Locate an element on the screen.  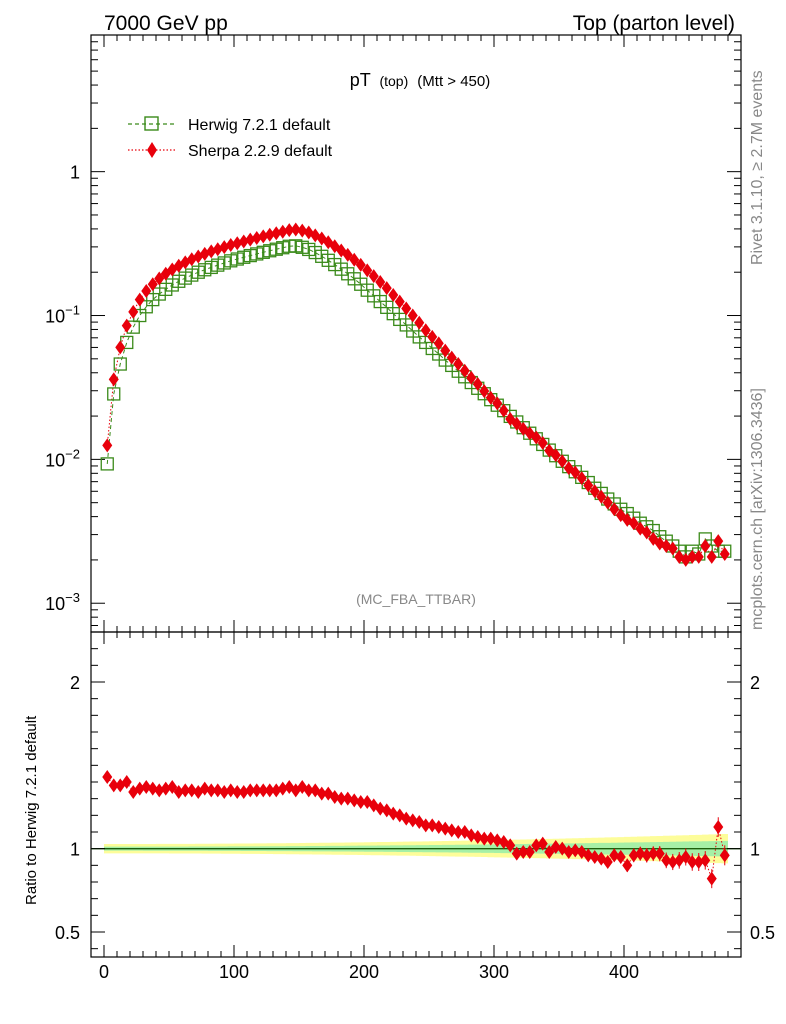
title-cut: (Mtt > 450) is located at coordinates (453, 81).